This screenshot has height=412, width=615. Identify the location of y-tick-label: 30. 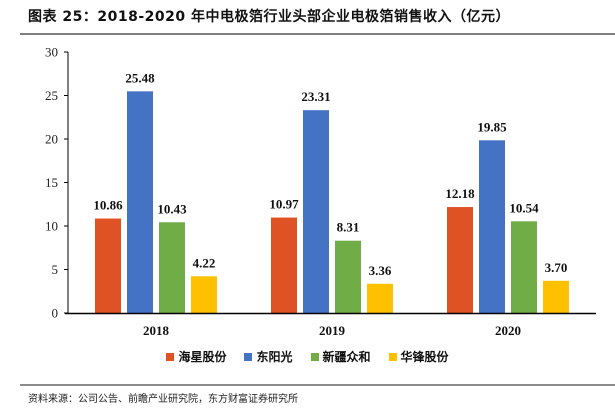
(51, 52).